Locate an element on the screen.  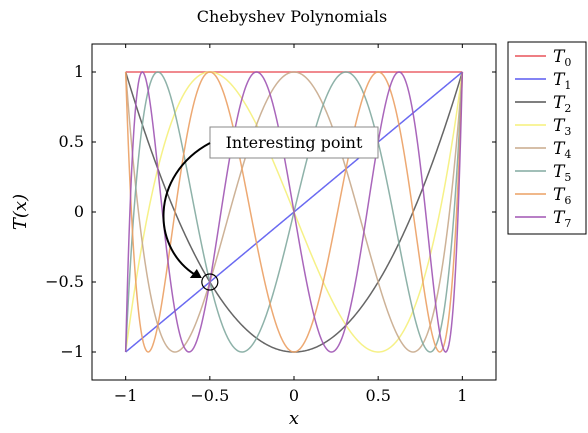
legend-box is located at coordinates (547, 138).